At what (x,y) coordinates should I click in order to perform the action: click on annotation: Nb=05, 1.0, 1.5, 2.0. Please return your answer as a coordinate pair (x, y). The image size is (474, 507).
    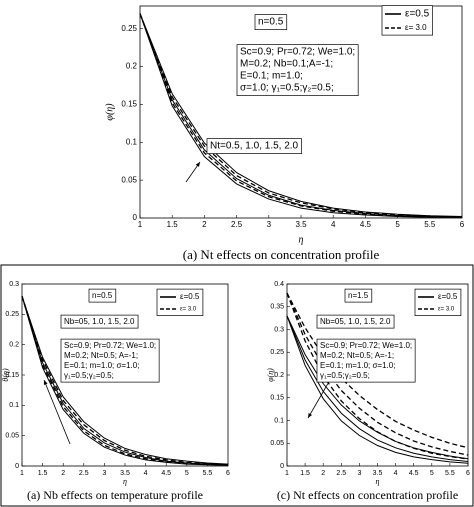
    Looking at the image, I should click on (355, 321).